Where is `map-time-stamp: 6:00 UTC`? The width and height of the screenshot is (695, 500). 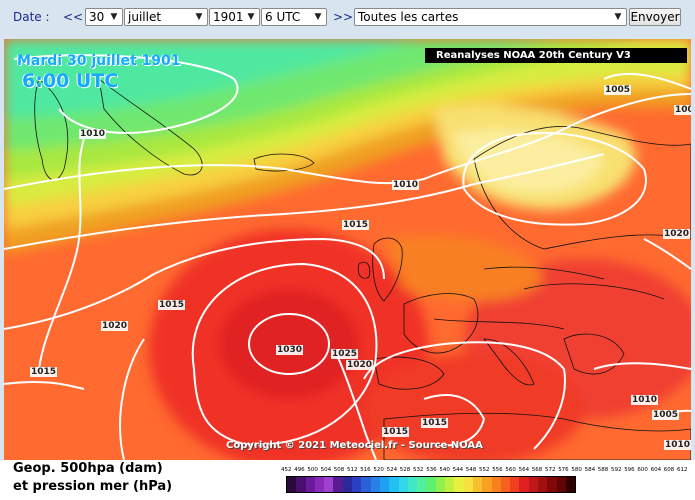 map-time-stamp: 6:00 UTC is located at coordinates (70, 81).